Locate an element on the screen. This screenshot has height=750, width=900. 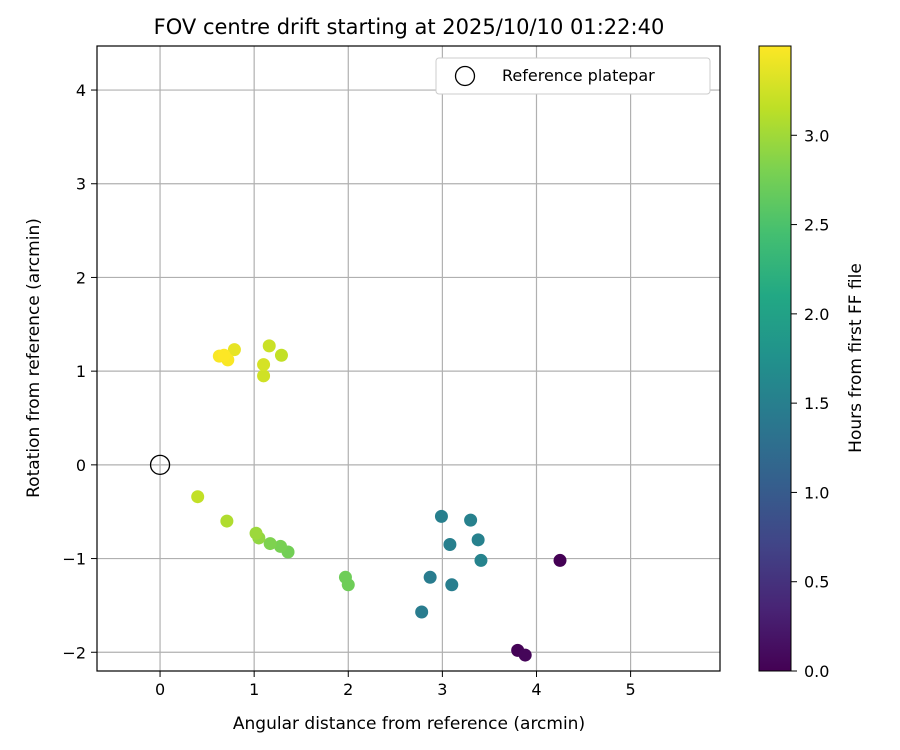
legend-box is located at coordinates (573, 76).